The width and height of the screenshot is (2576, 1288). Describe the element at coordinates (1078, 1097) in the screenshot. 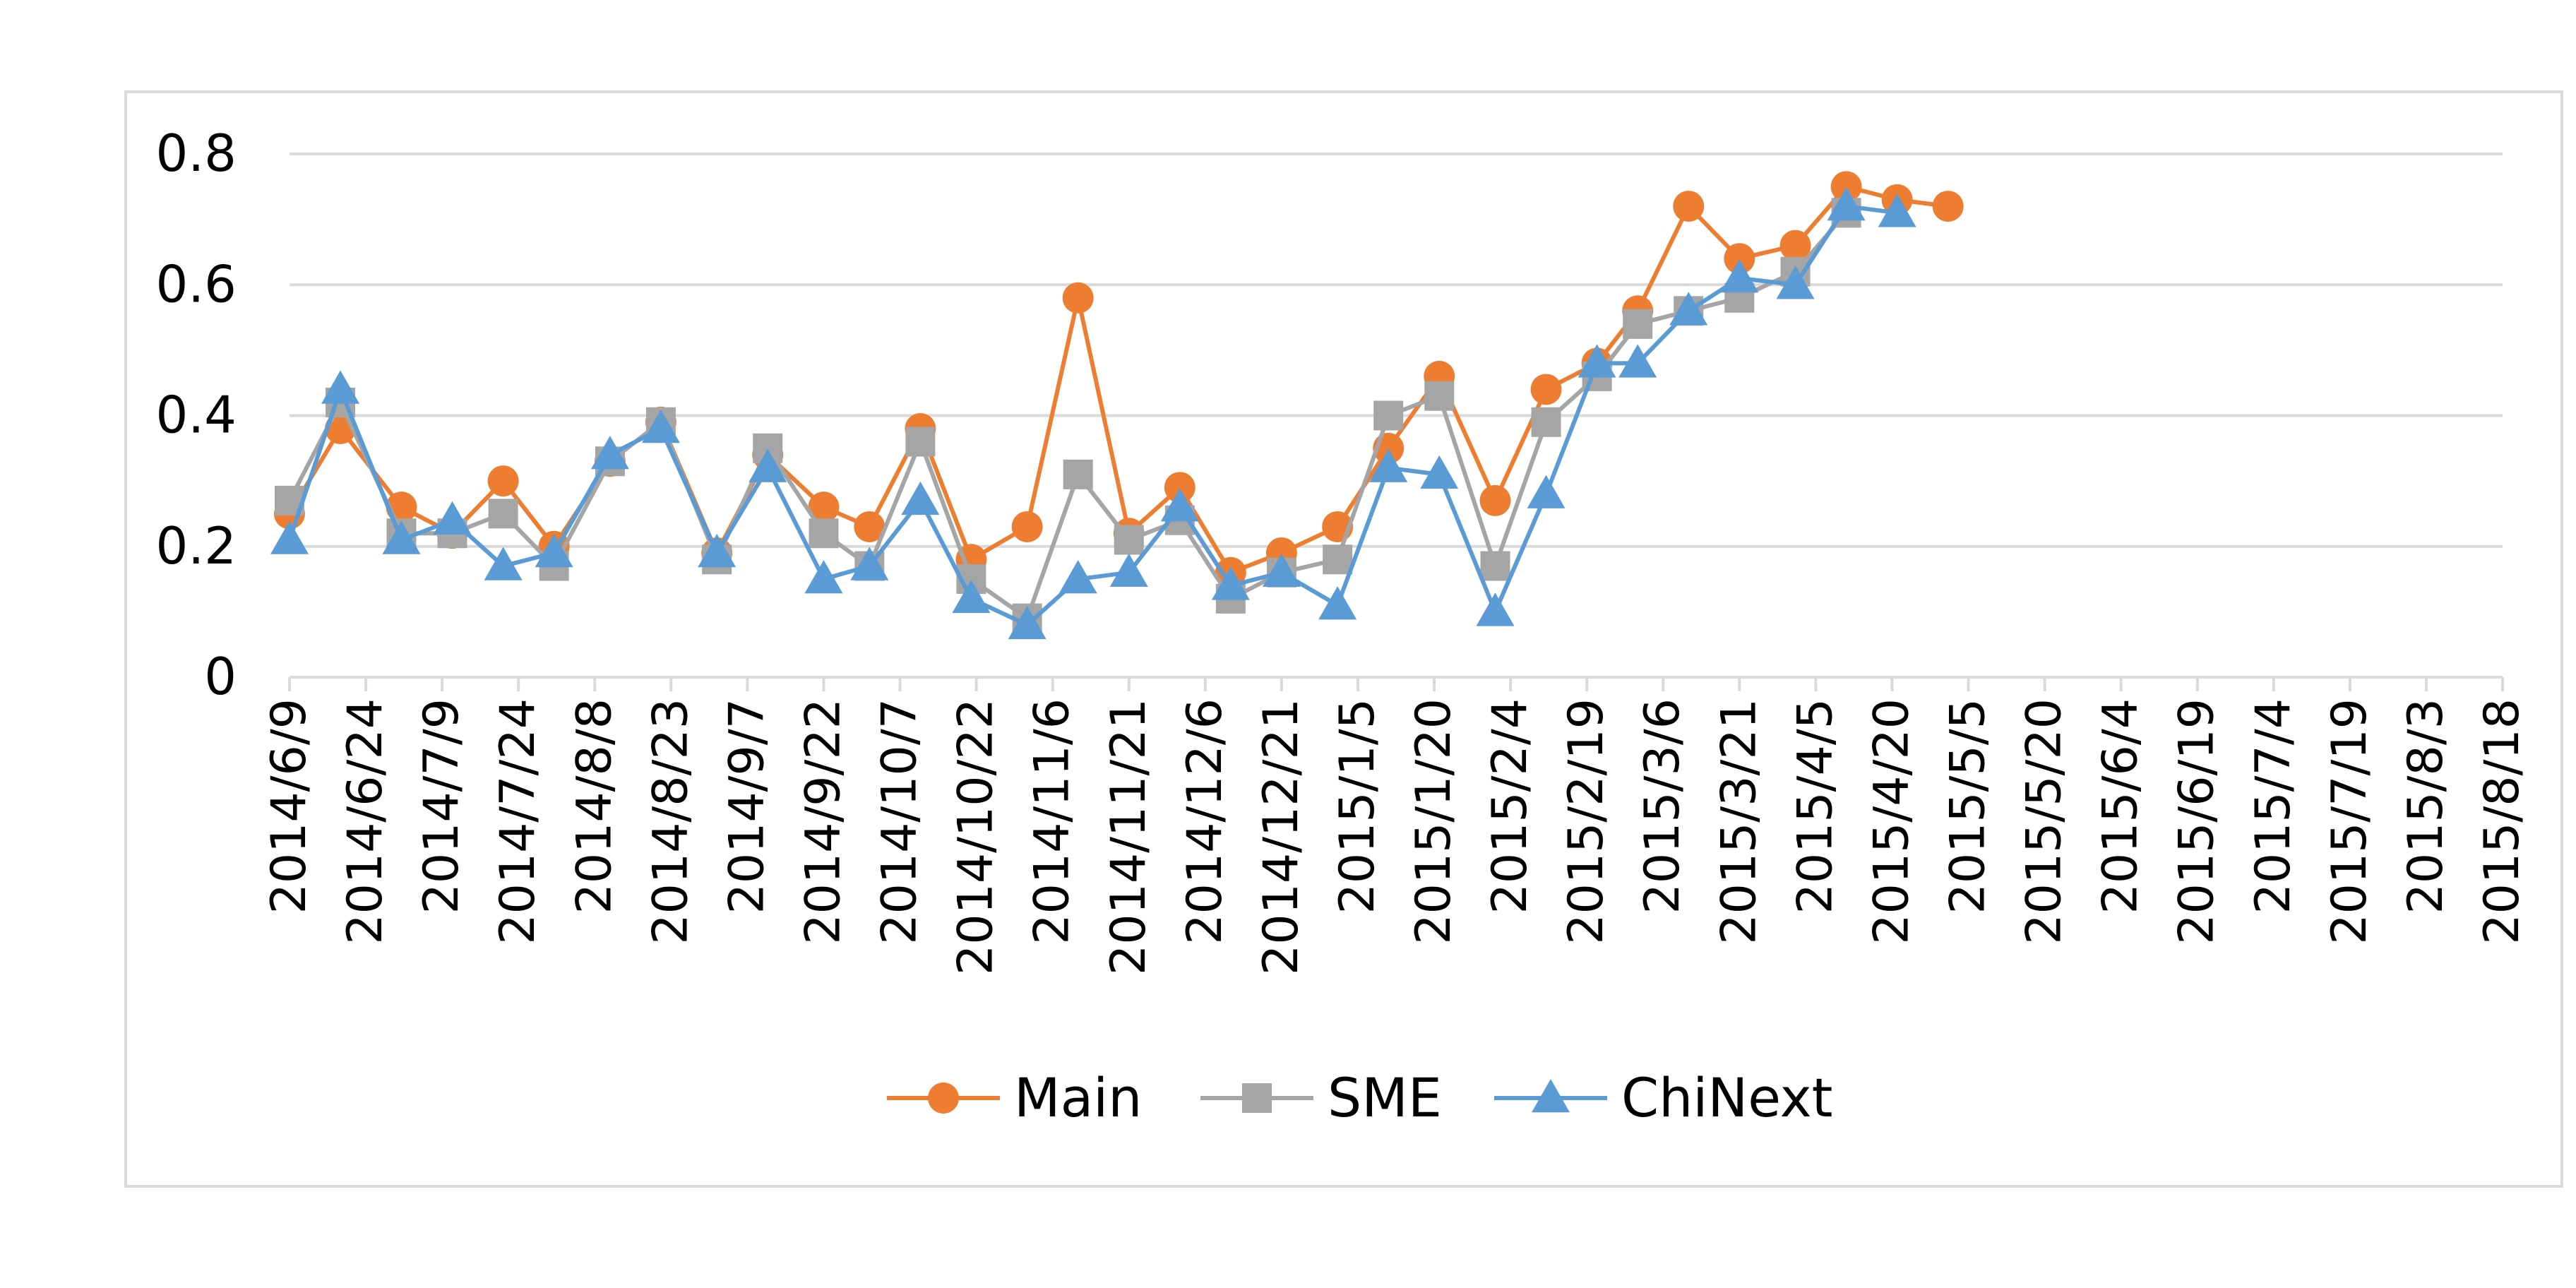

I see `legend-label: Main` at that location.